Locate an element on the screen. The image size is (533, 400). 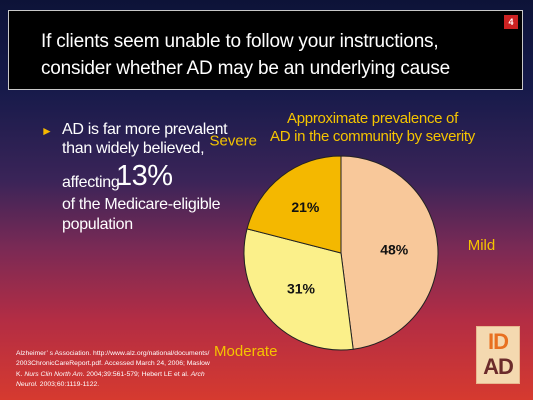
idad-logo: ID AD is located at coordinates (498, 355).